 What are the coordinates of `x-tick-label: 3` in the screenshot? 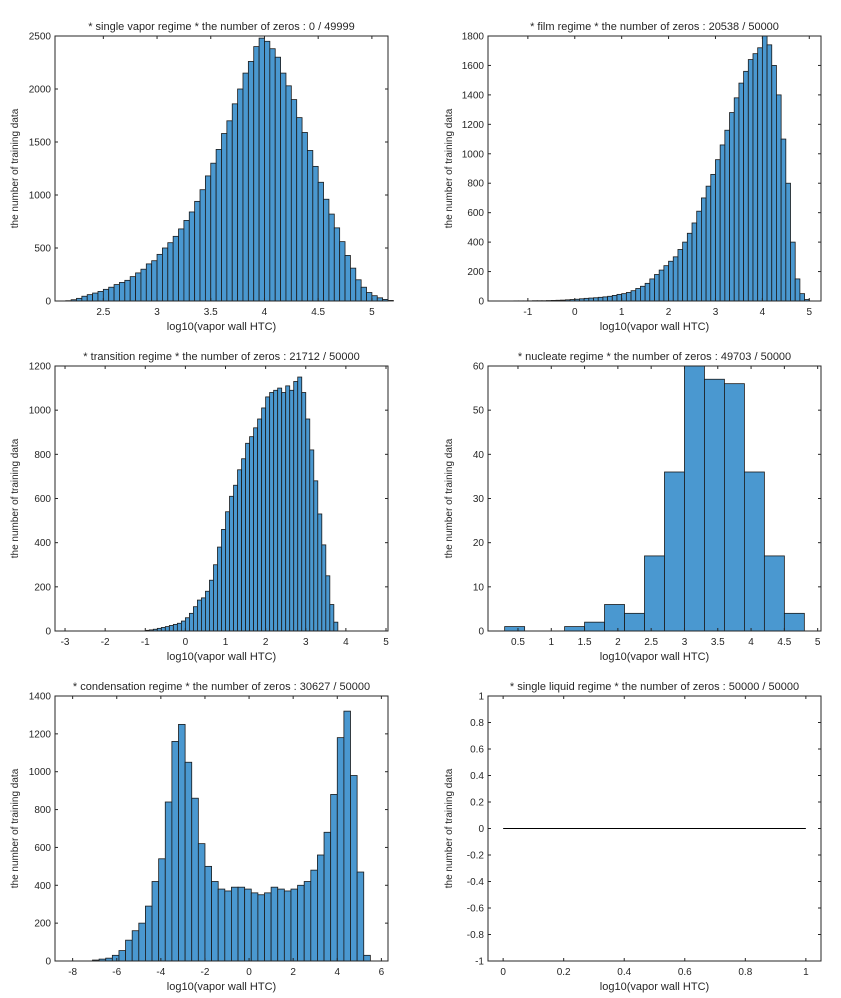 It's located at (716, 312).